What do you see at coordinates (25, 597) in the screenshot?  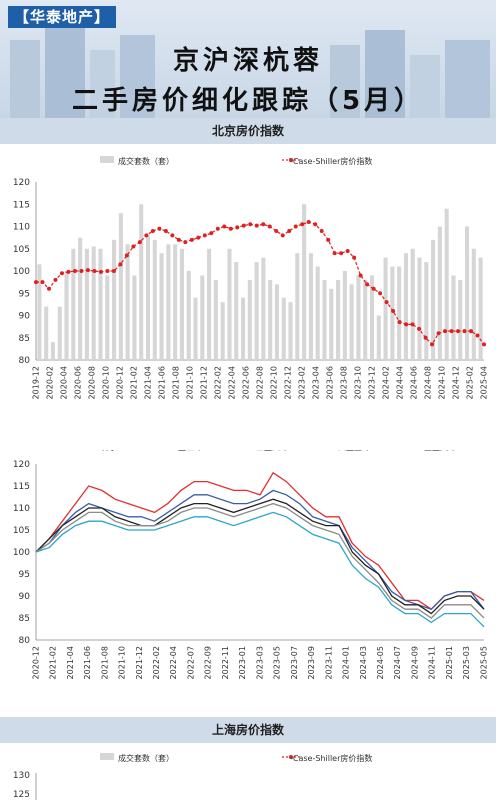 I see `y-tick-label: 90` at bounding box center [25, 597].